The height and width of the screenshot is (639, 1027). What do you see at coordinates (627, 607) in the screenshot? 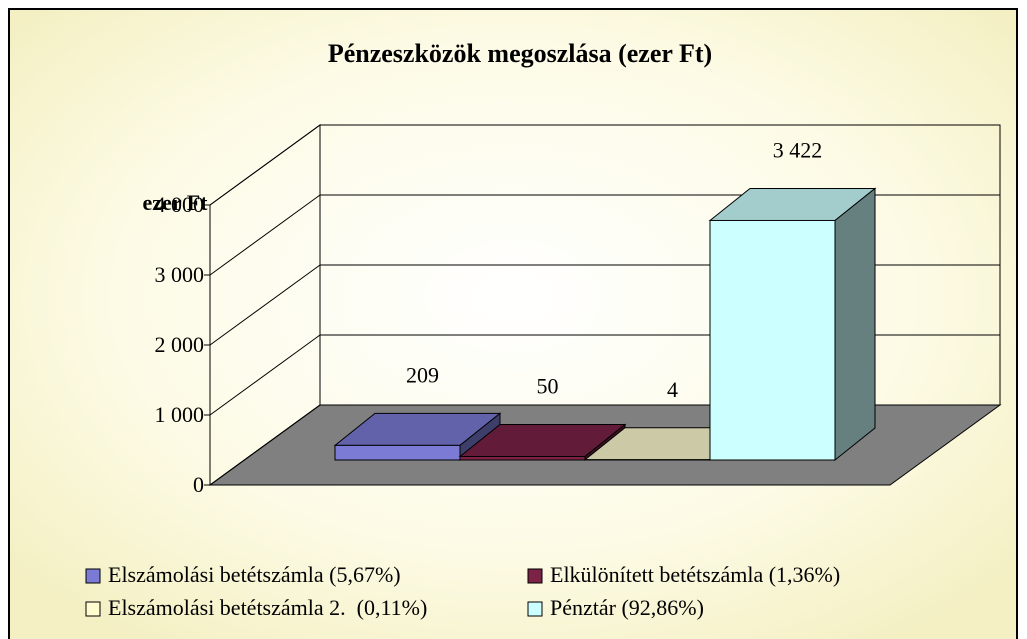
I see `legend-label: Pénztár (92,86%)` at bounding box center [627, 607].